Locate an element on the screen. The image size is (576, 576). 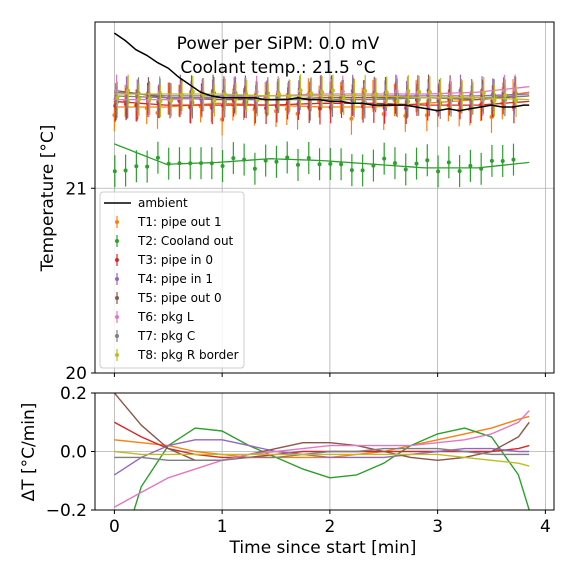
bottom-xlabel: Time since start [min] is located at coordinates (323, 548).